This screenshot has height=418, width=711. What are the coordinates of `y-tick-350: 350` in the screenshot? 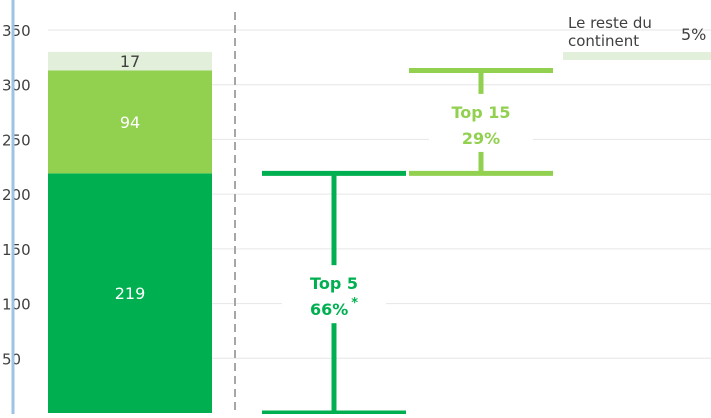 It's located at (16, 31).